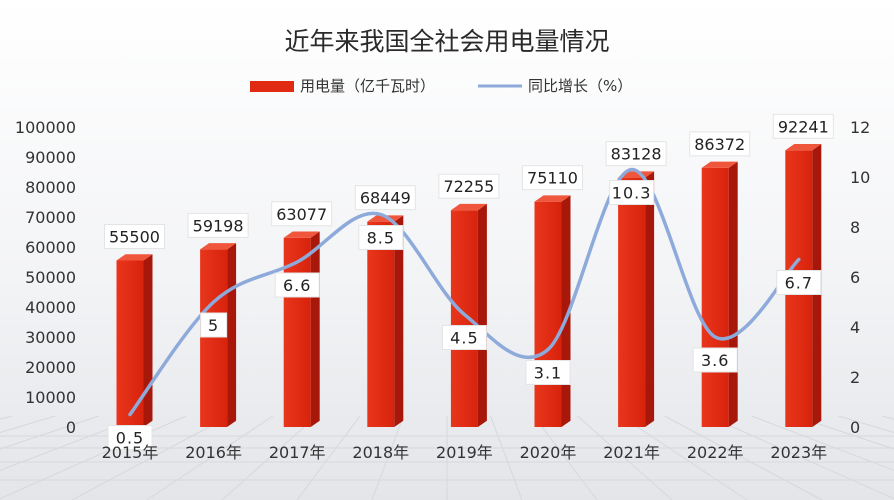  Describe the element at coordinates (130, 452) in the screenshot. I see `x-axis-tick-label: 2015年` at that location.